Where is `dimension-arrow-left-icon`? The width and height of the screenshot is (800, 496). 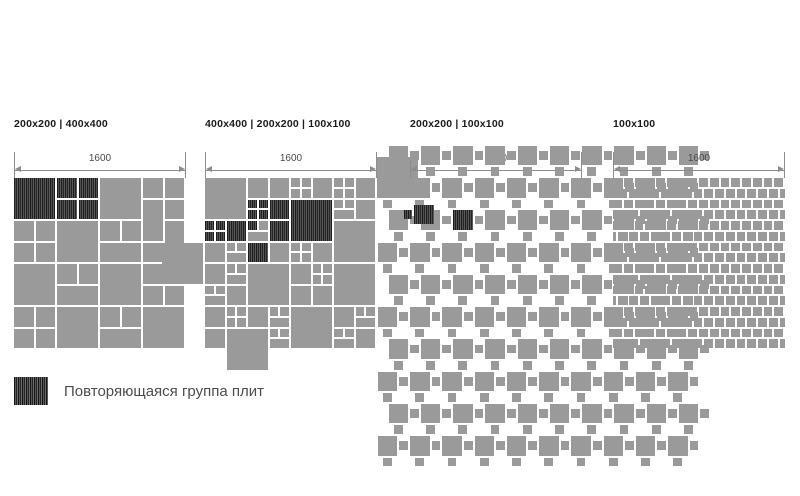 dimension-arrow-left-icon is located at coordinates (414, 169).